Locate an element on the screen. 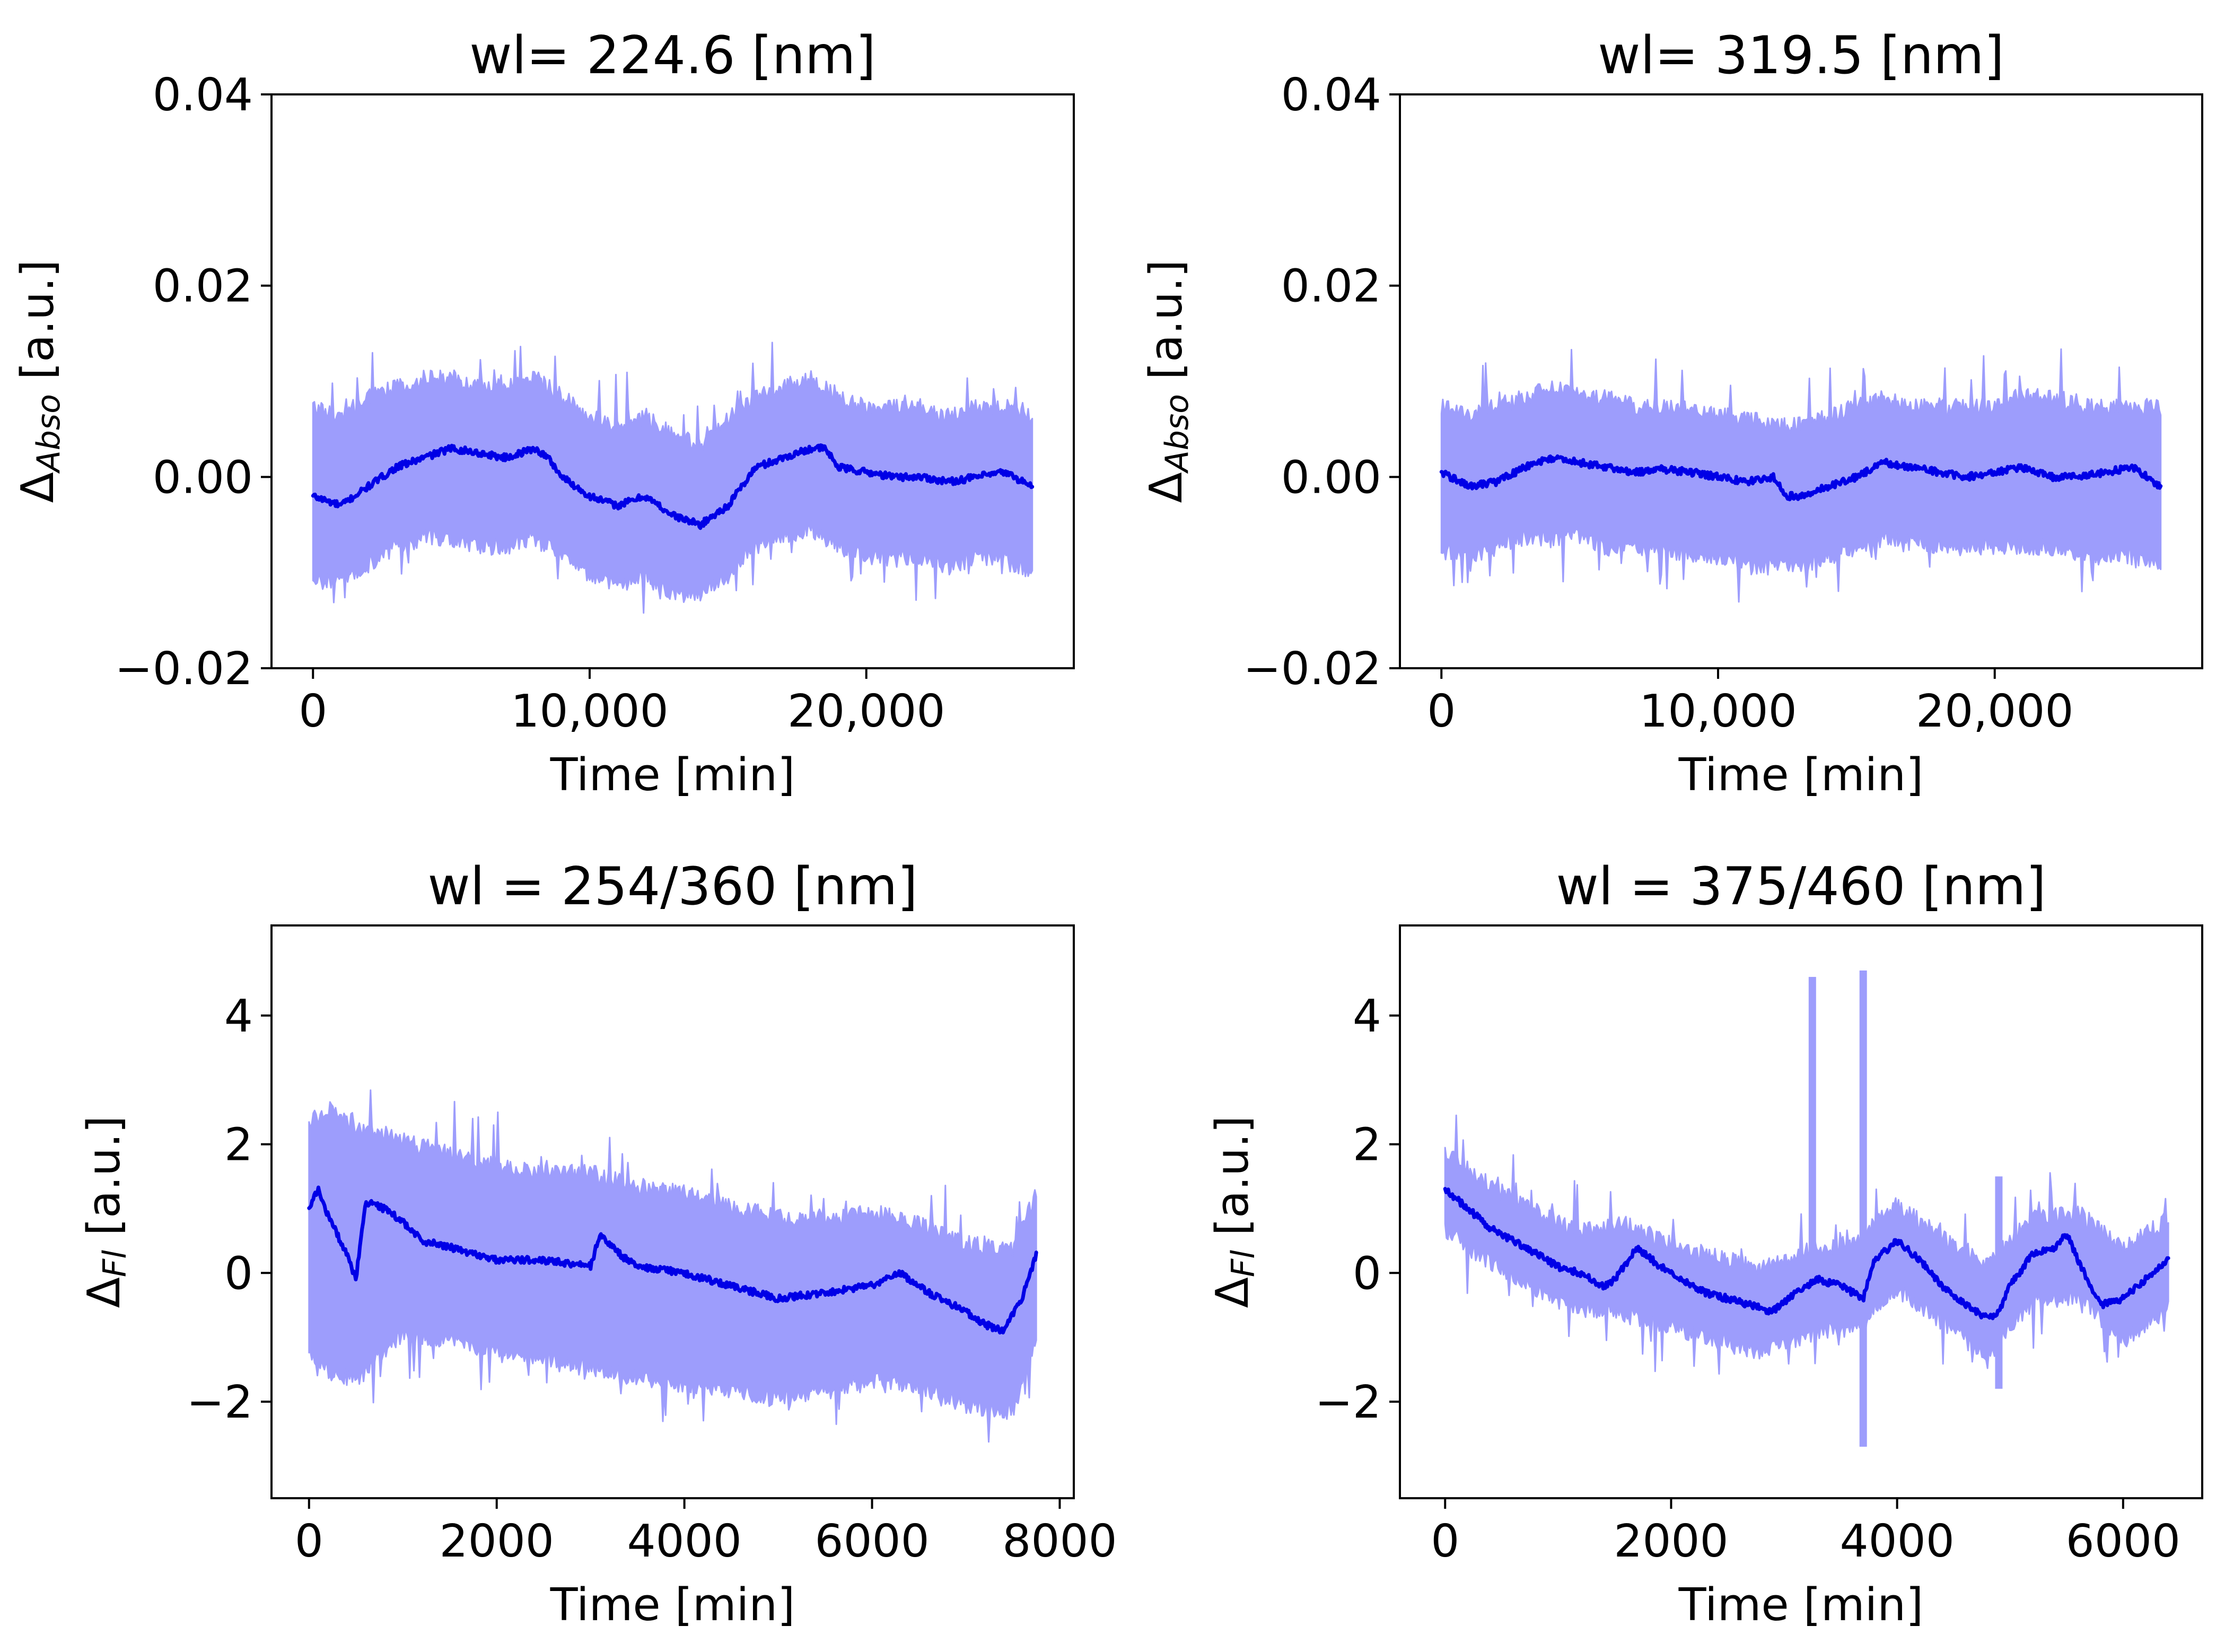 The height and width of the screenshot is (1652, 2216). x-ticks: 0 2000 4000 6000 is located at coordinates (1805, 1533).